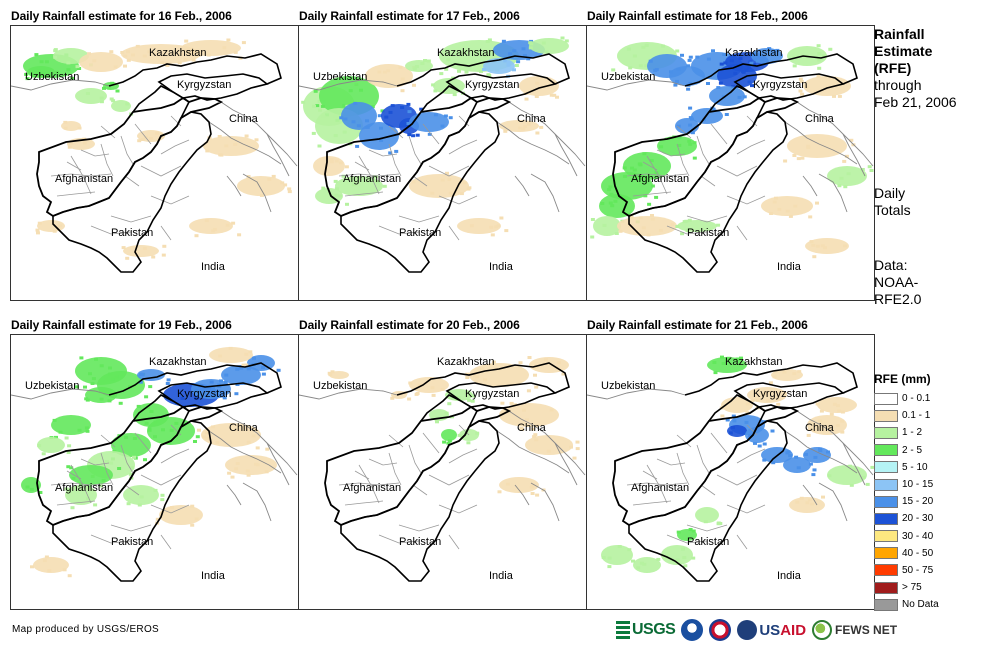 This screenshot has height=649, width=983. What do you see at coordinates (906, 415) in the screenshot?
I see `legend-item: 0.1 - 1` at bounding box center [906, 415].